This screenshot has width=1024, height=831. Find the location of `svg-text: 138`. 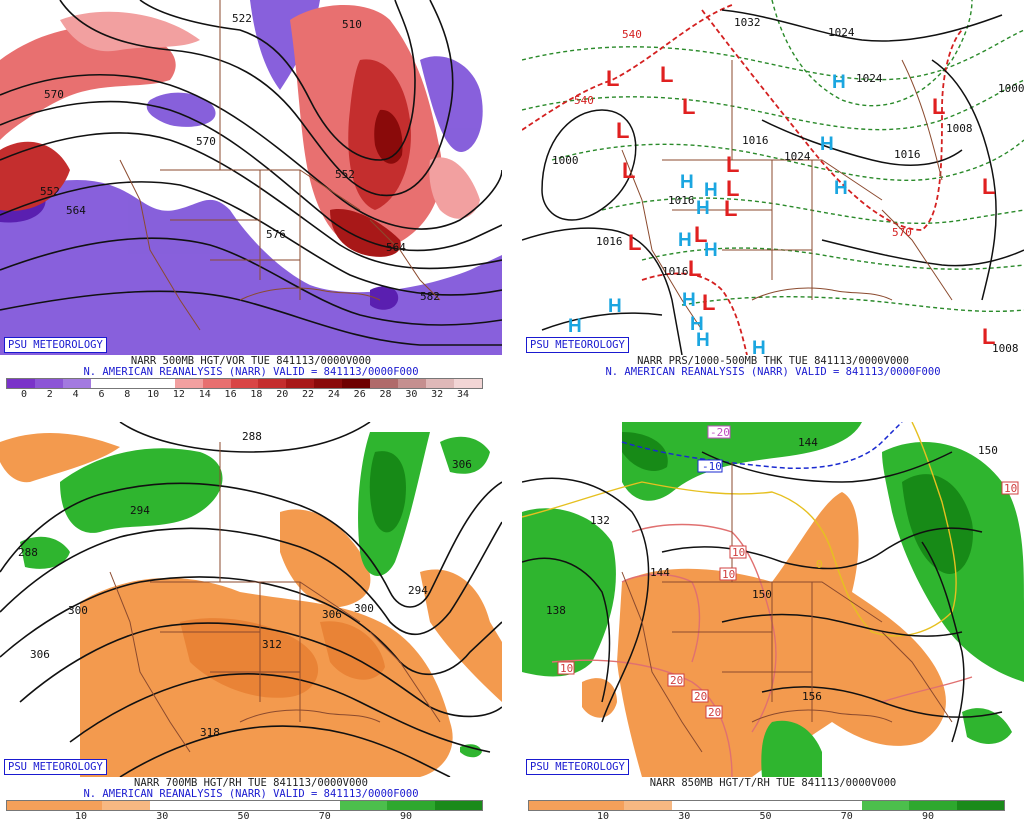

svg-text: 138 is located at coordinates (556, 610).